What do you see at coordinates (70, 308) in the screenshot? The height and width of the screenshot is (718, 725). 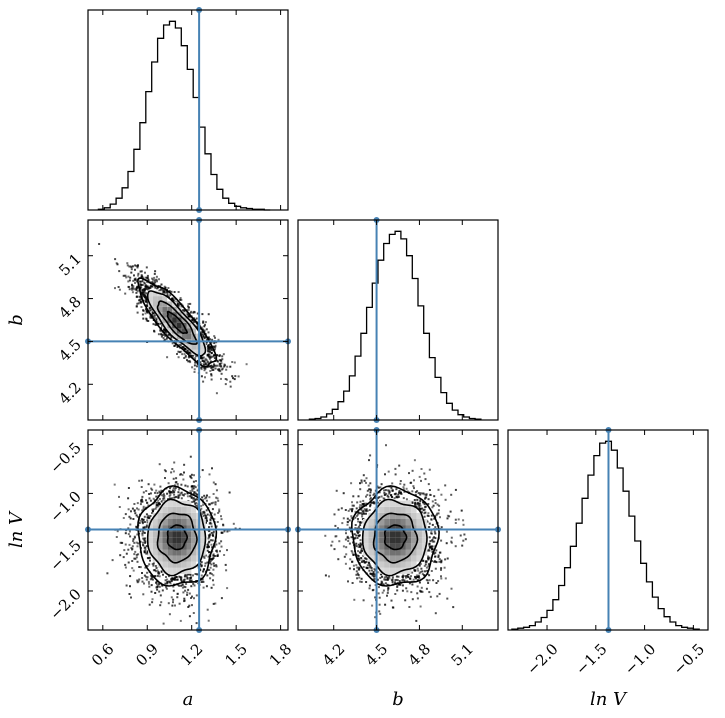 I see `y-tick-label: 4.8` at bounding box center [70, 308].